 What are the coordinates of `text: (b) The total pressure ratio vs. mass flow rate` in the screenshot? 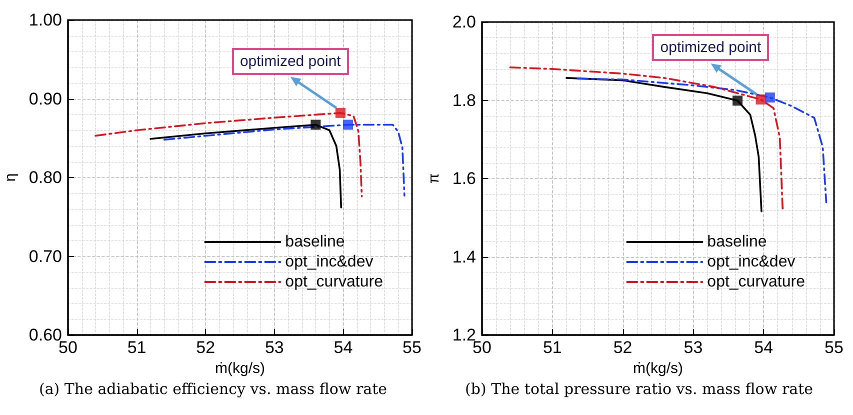 It's located at (639, 389).